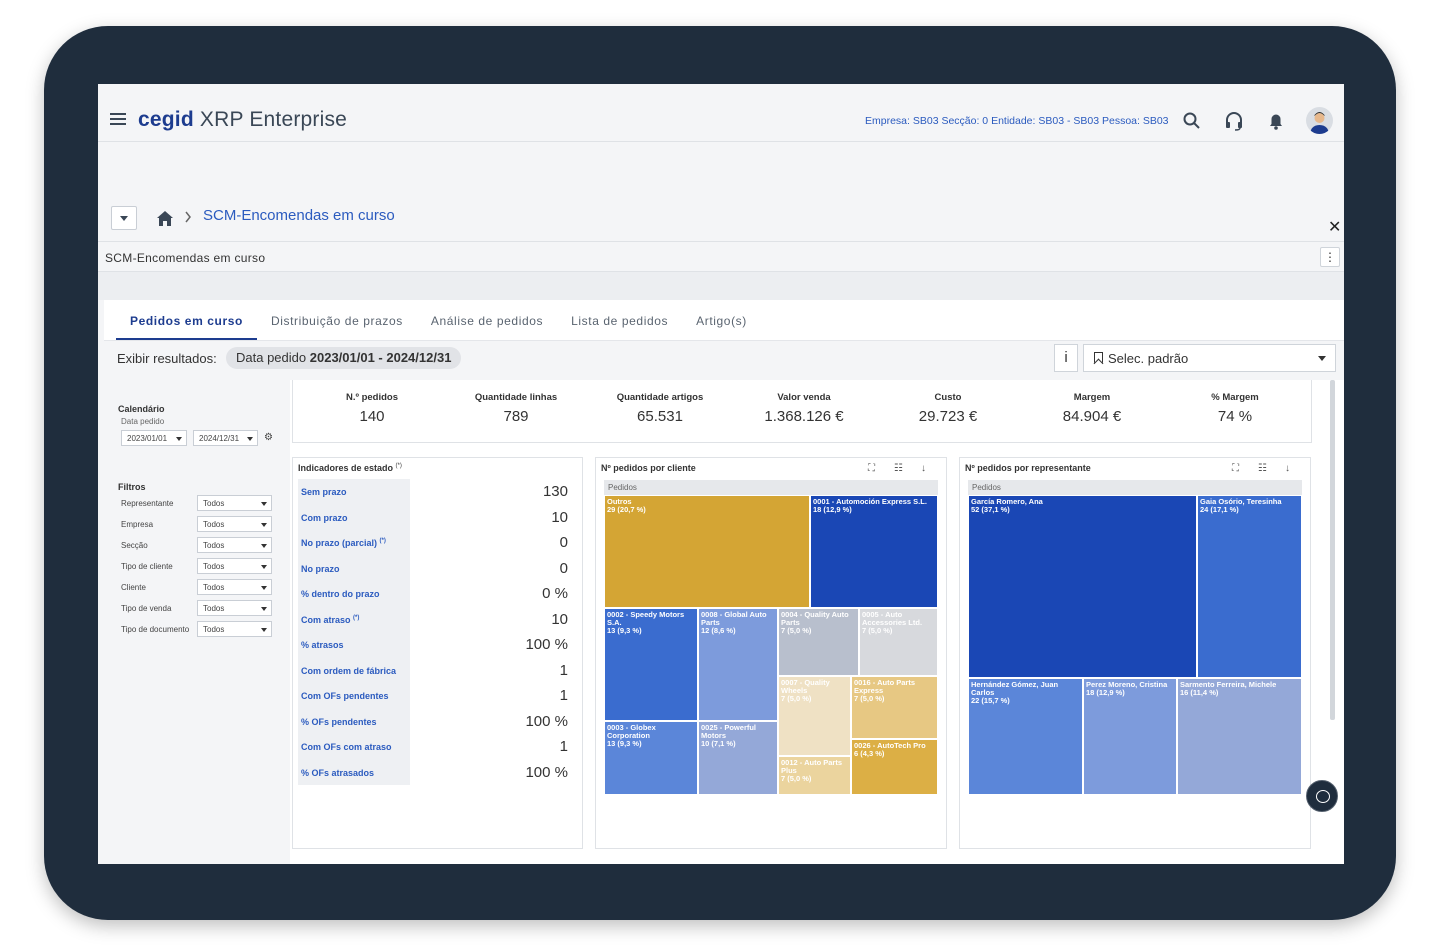  Describe the element at coordinates (234, 608) in the screenshot. I see `filter-tipo-venda-select: Todos` at that location.